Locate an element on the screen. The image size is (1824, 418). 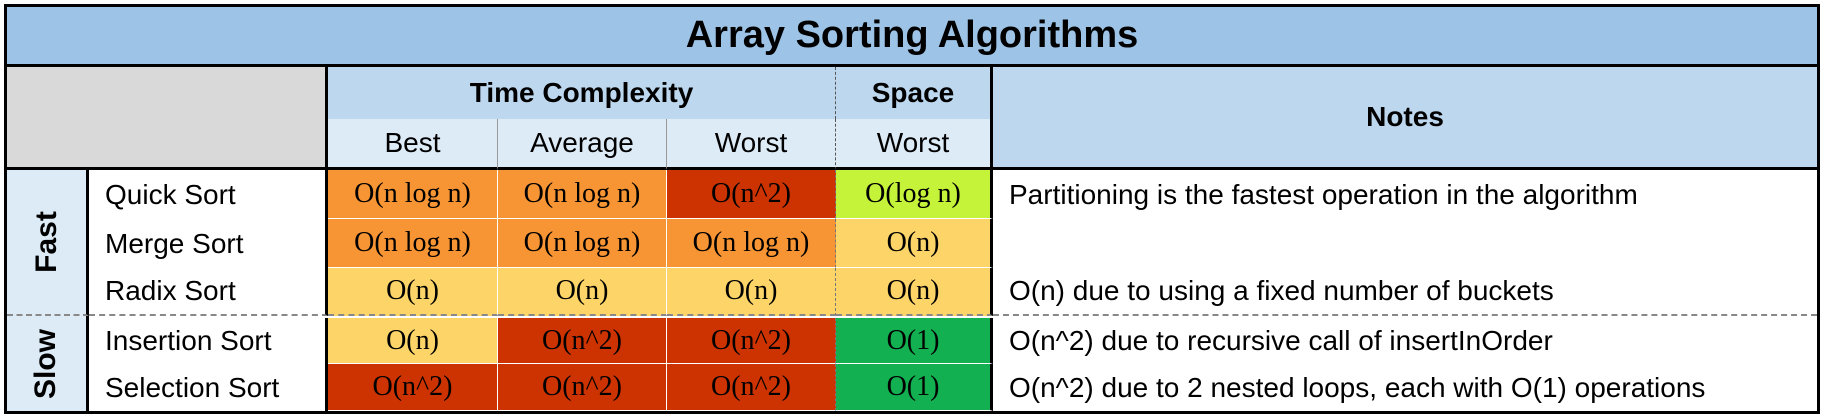
worst-header: Worst is located at coordinates (751, 144).